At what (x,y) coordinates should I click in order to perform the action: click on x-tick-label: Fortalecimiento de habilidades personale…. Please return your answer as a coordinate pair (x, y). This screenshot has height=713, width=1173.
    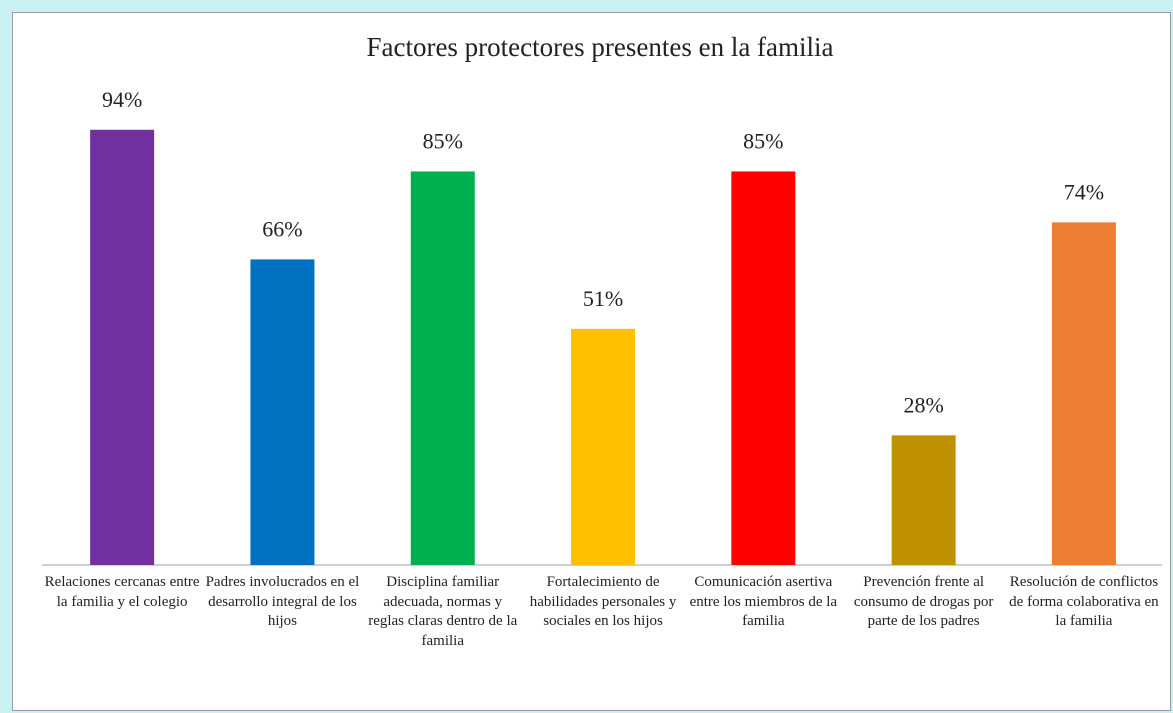
    Looking at the image, I should click on (603, 601).